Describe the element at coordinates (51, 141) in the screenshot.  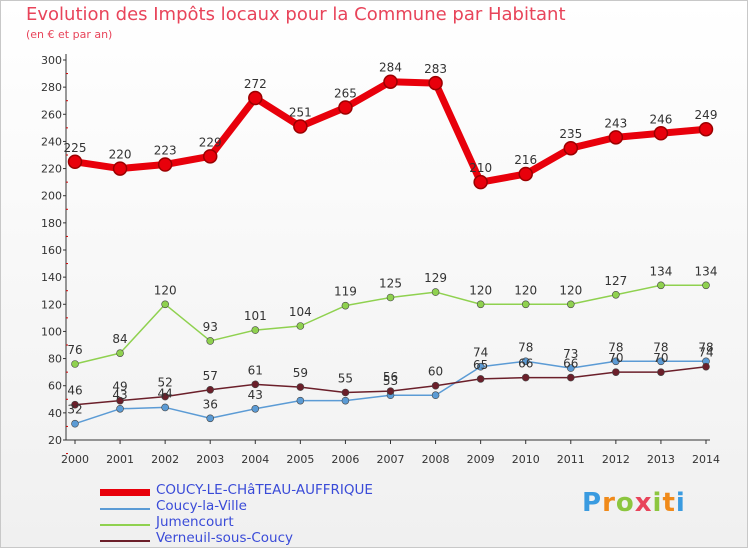
I see `y-tick-label: 240` at that location.